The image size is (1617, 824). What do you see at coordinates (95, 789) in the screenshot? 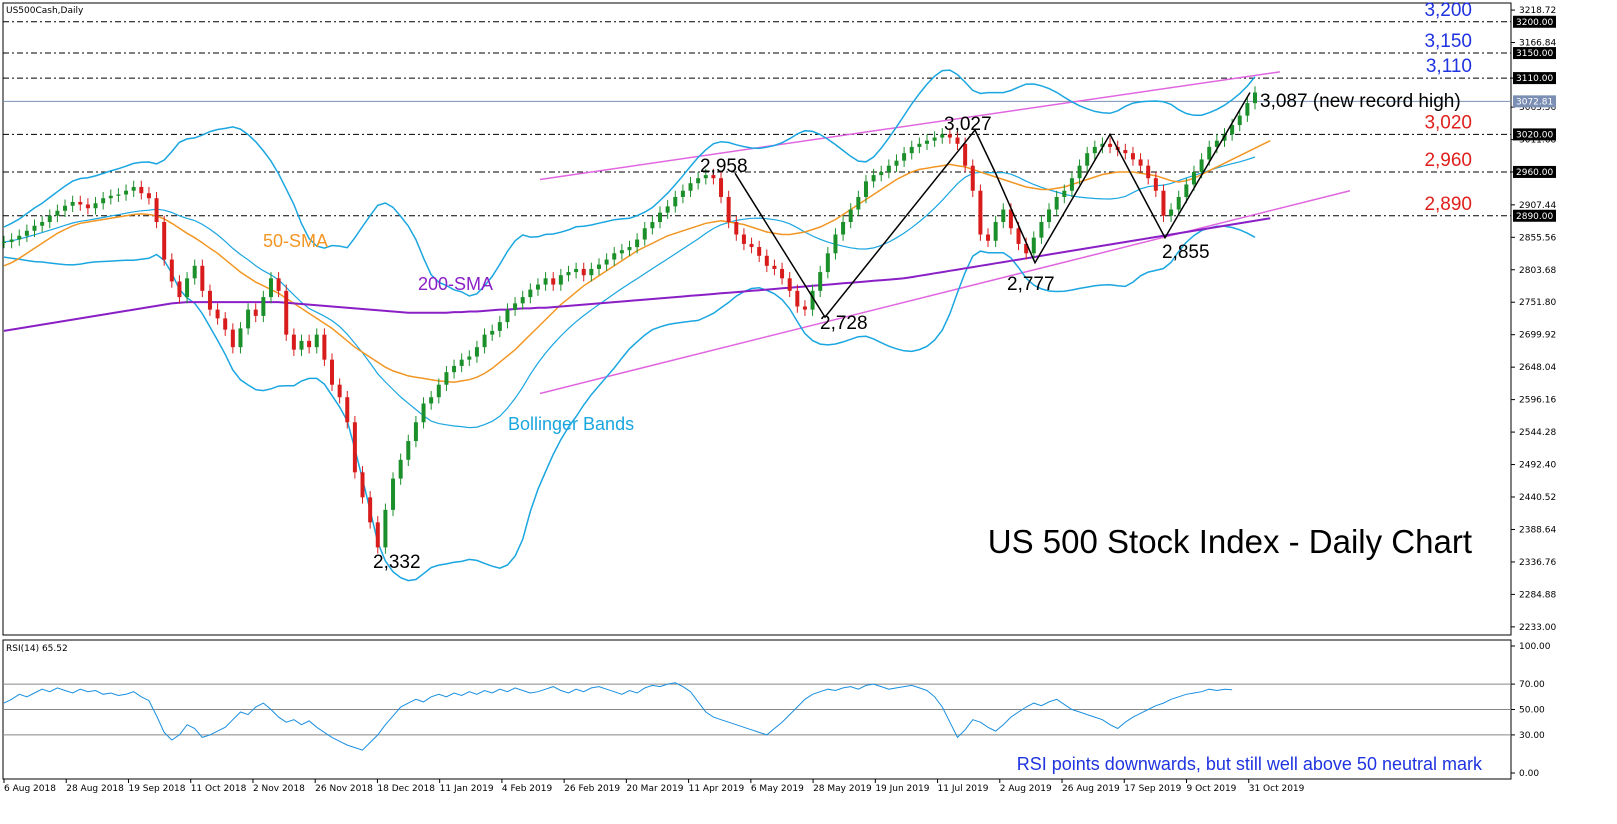
I see `x-tick-label: 28 Aug 2018` at bounding box center [95, 789].